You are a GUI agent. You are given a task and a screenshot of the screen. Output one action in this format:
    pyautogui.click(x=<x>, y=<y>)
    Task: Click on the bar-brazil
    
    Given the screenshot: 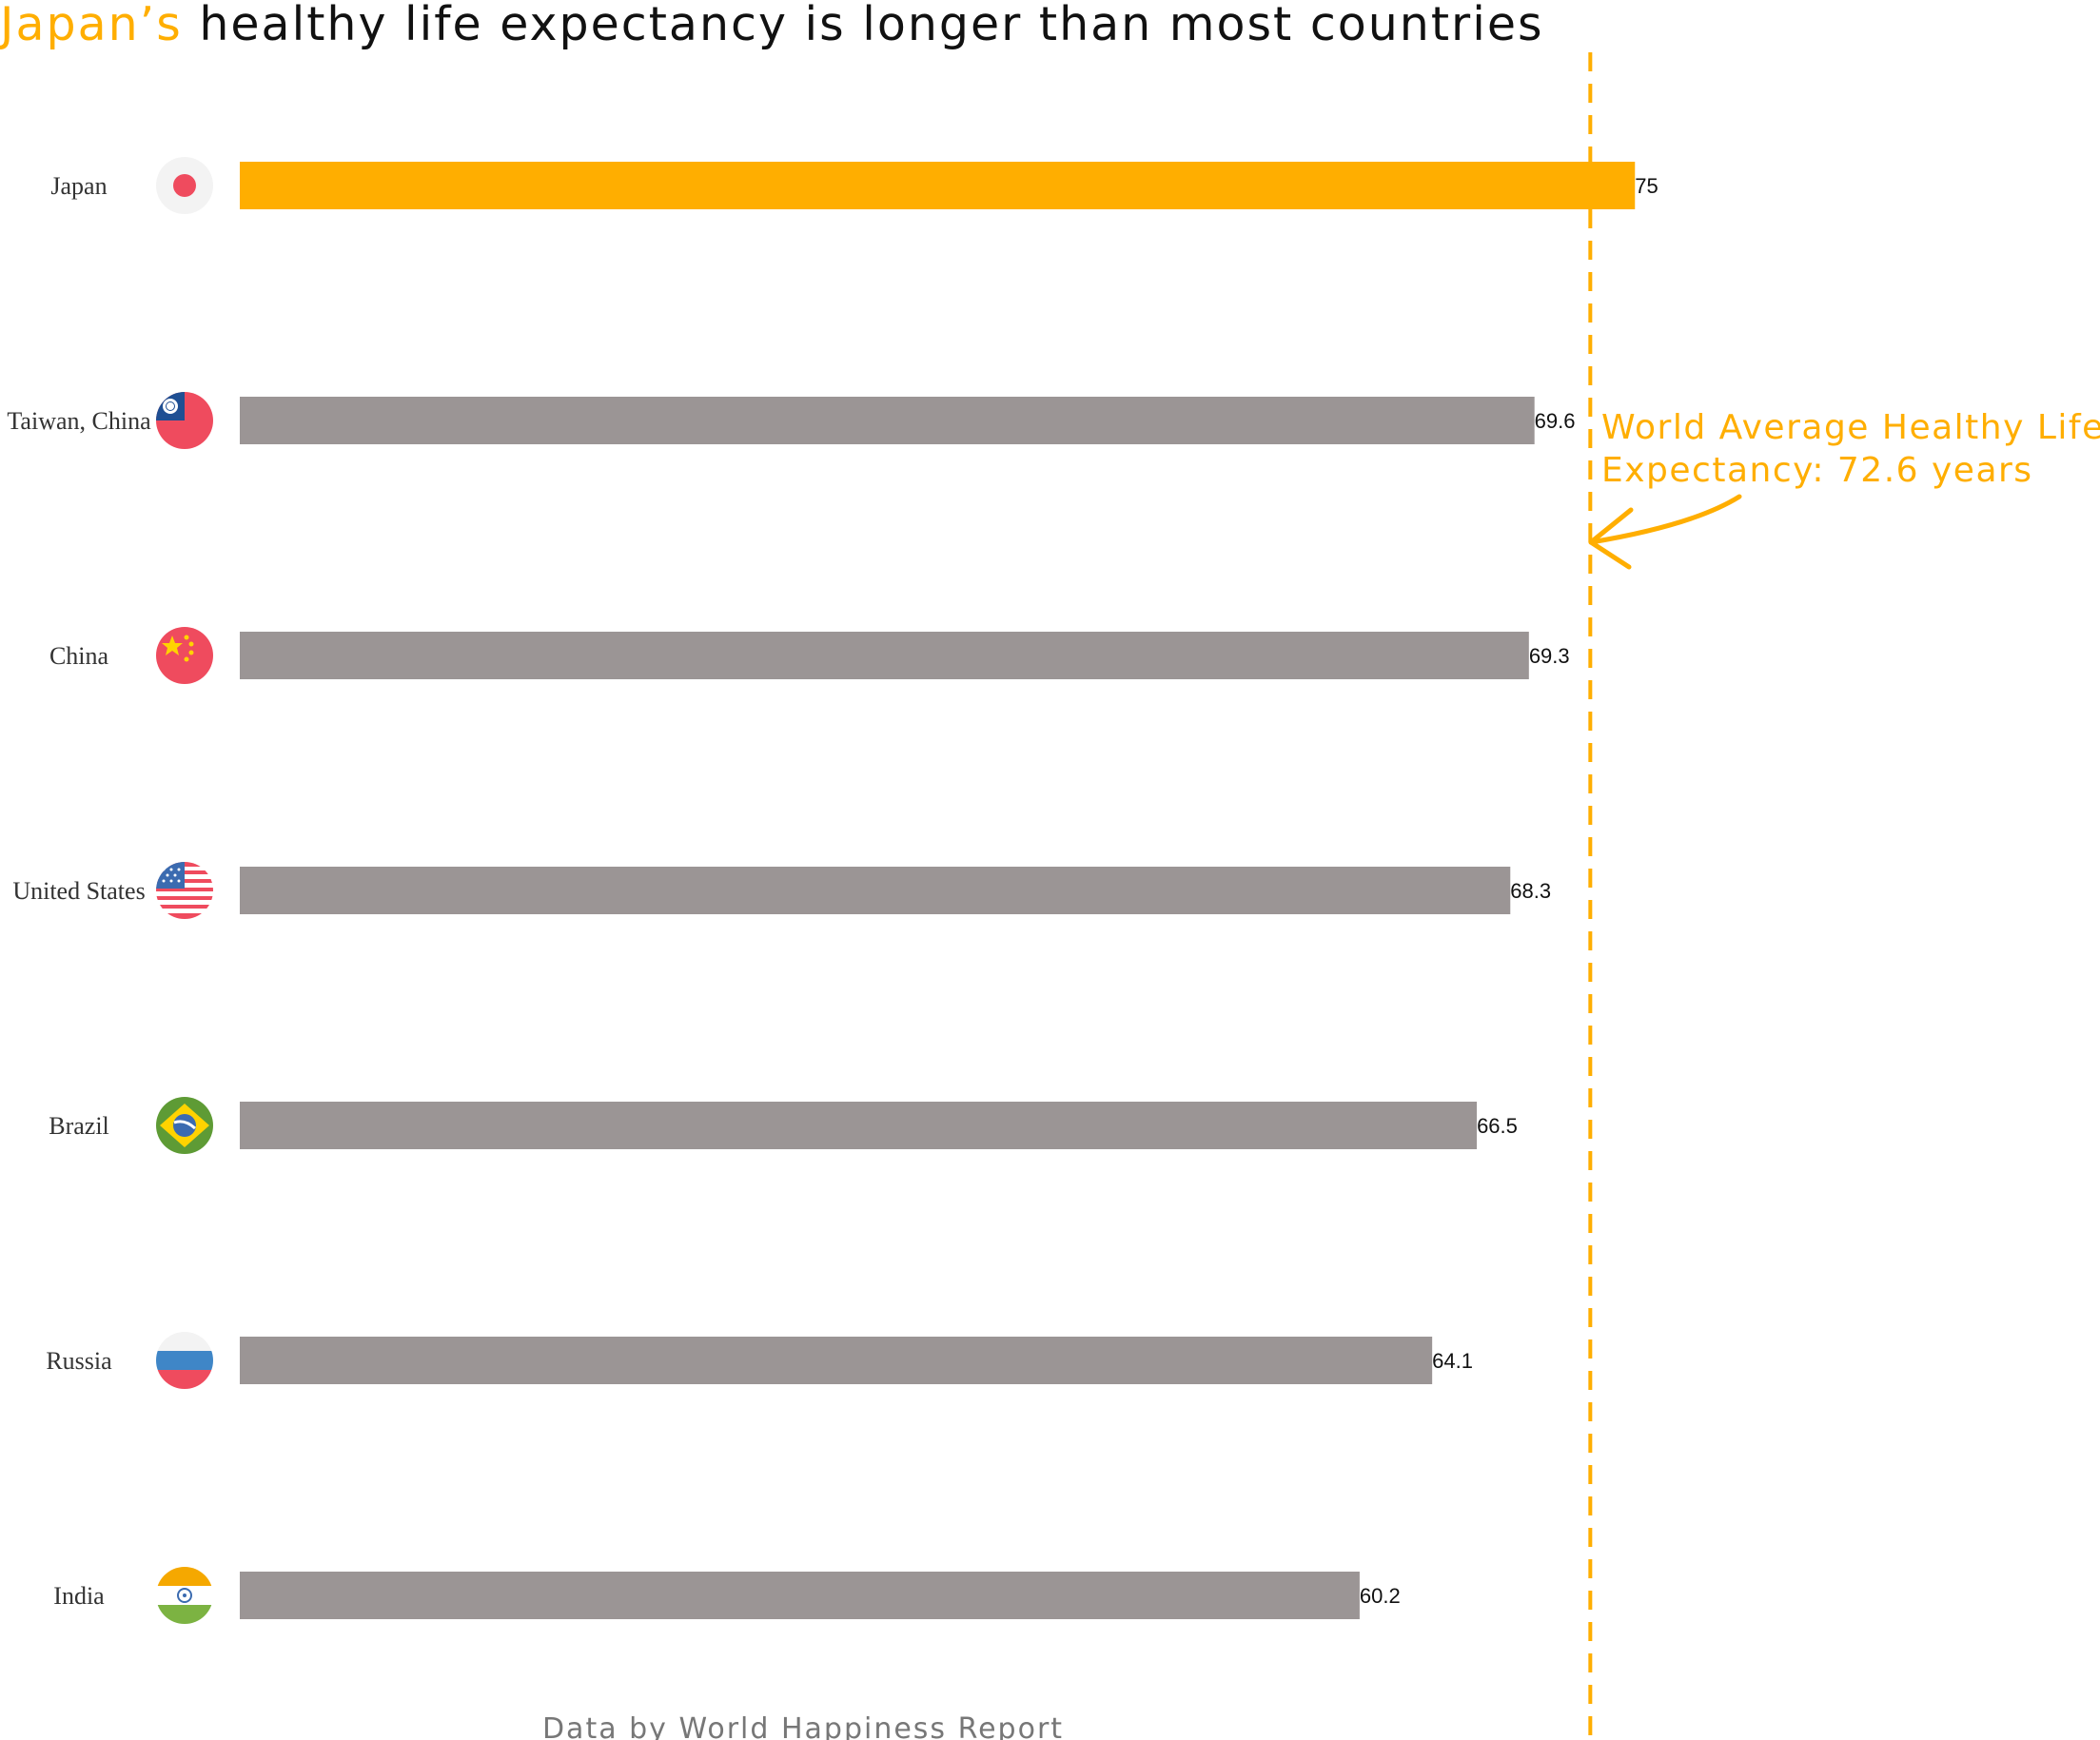 What is the action you would take?
    pyautogui.click(x=859, y=1125)
    